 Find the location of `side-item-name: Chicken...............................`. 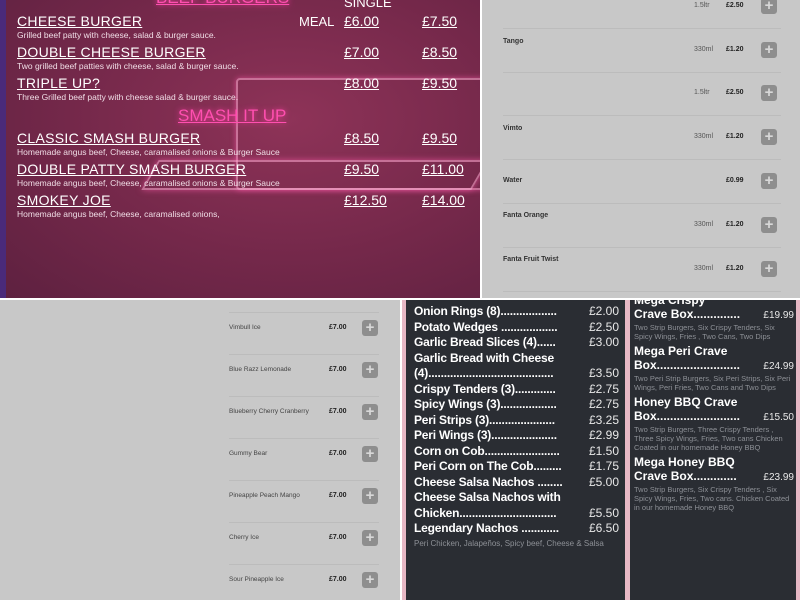

side-item-name: Chicken............................... is located at coordinates (485, 512).